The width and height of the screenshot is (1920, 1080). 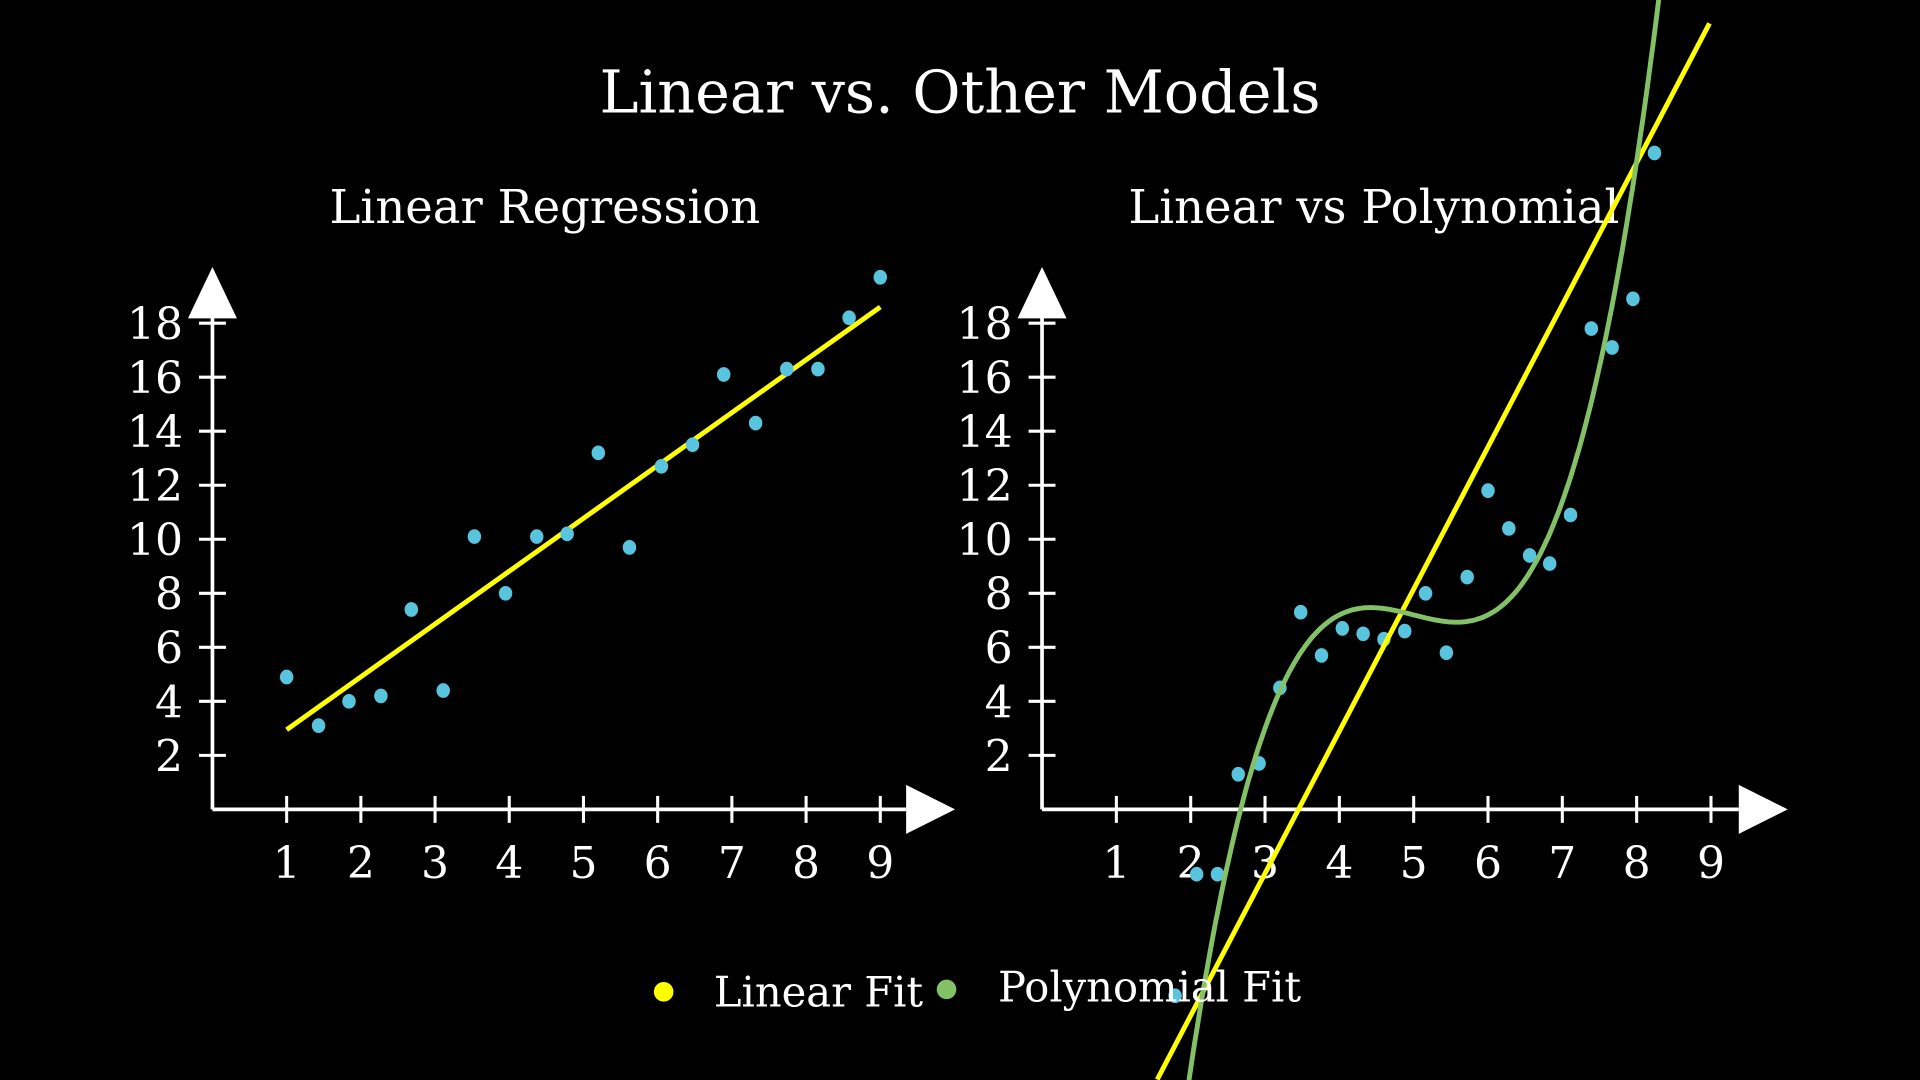 I want to click on legend-polynomial-label: Polynomial Fit, so click(x=1149, y=987).